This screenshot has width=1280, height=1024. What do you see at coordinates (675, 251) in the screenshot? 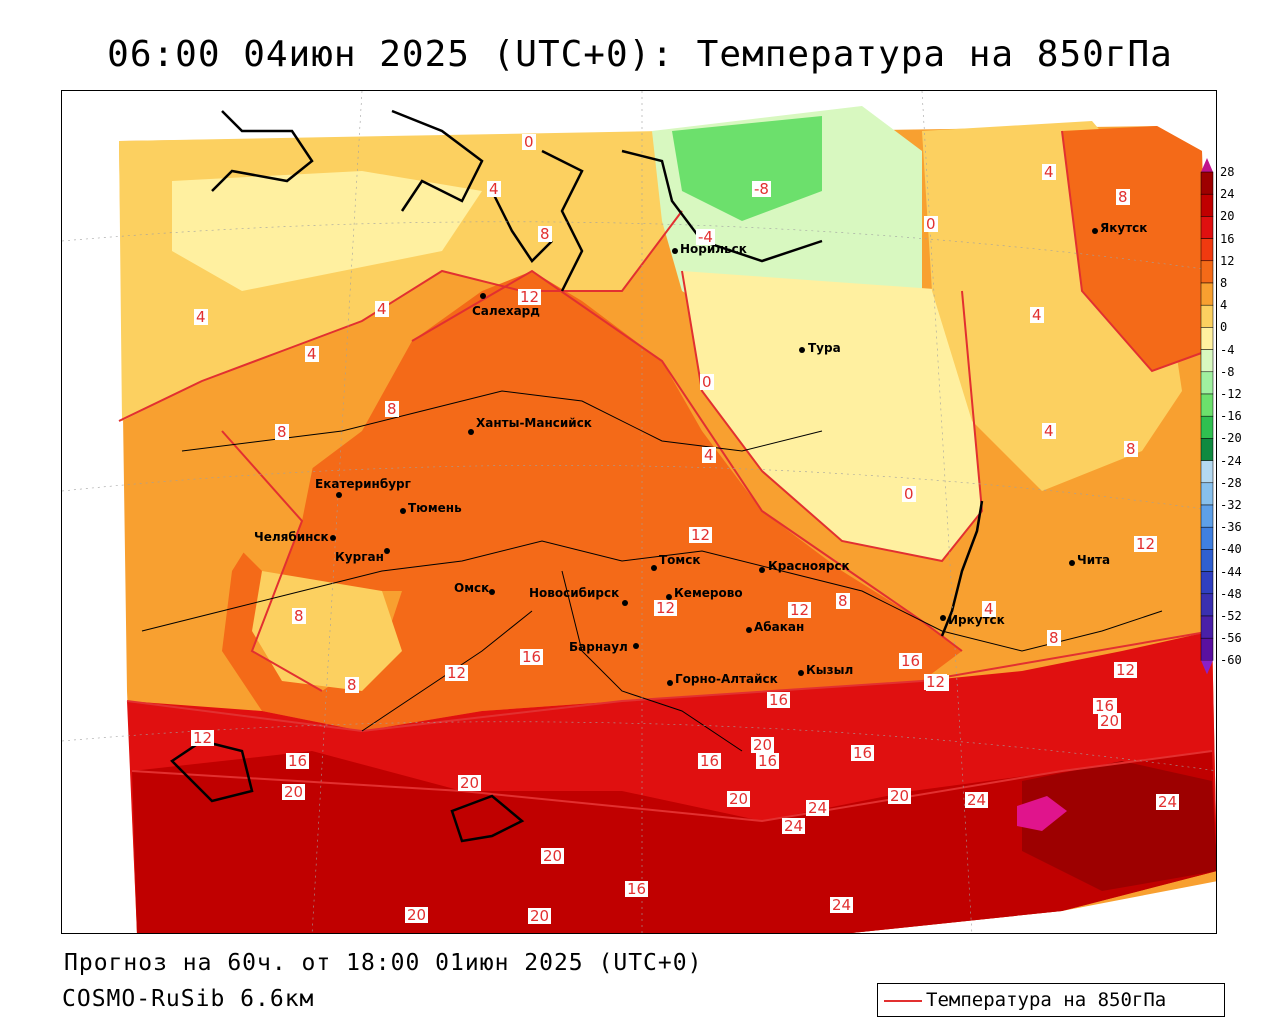
I see `city-dot-norilsk` at bounding box center [675, 251].